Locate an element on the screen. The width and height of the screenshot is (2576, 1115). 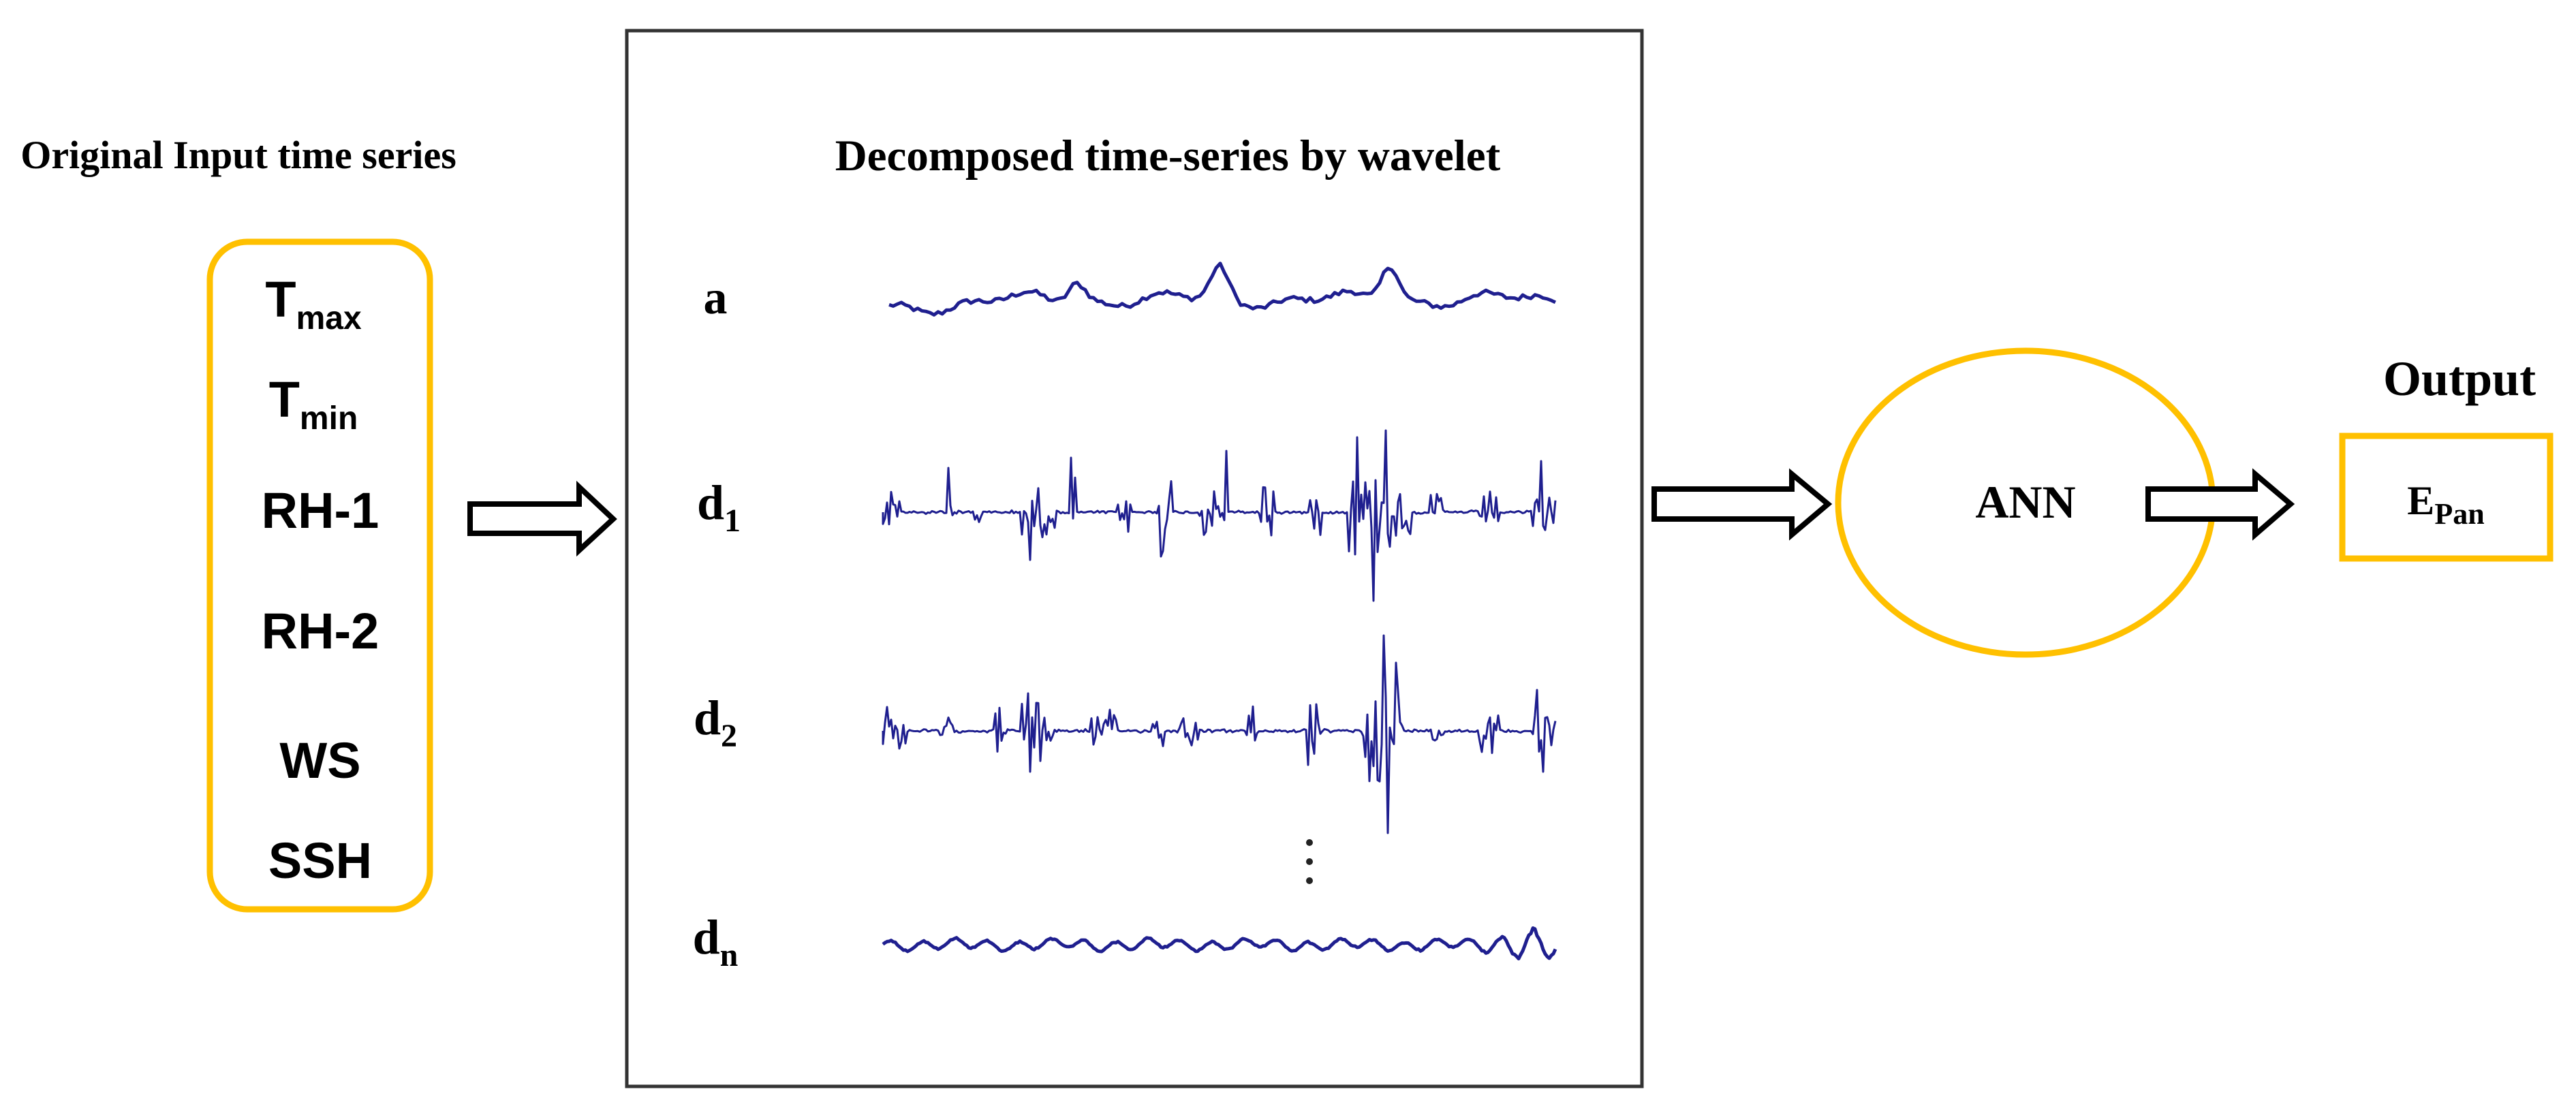
ann-label: ANN is located at coordinates (2025, 502).